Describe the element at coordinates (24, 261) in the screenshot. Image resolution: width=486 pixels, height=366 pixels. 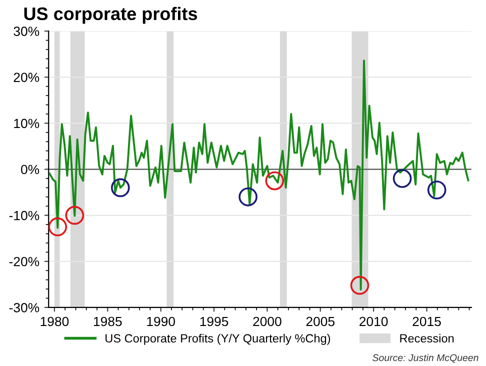
I see `y-tick-label: -20%` at that location.